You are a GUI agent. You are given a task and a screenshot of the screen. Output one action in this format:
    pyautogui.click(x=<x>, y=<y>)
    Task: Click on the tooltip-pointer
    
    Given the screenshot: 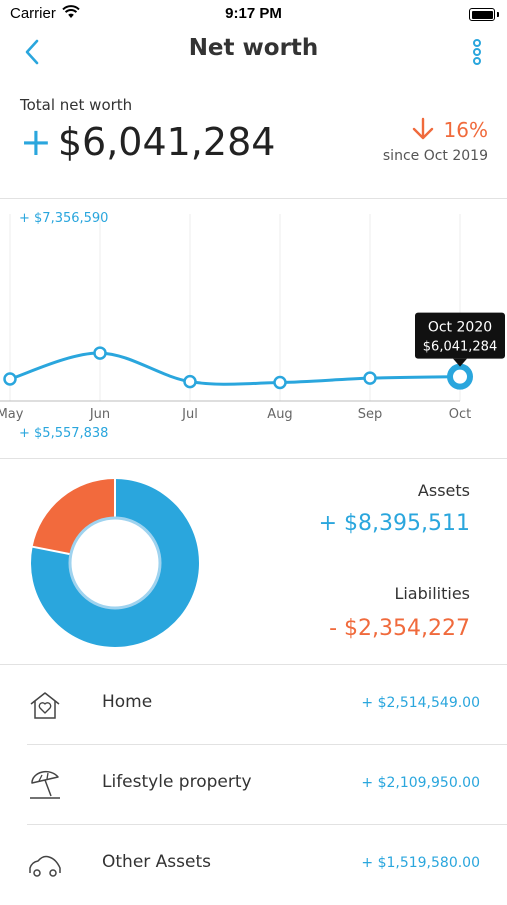 What is the action you would take?
    pyautogui.click(x=460, y=362)
    